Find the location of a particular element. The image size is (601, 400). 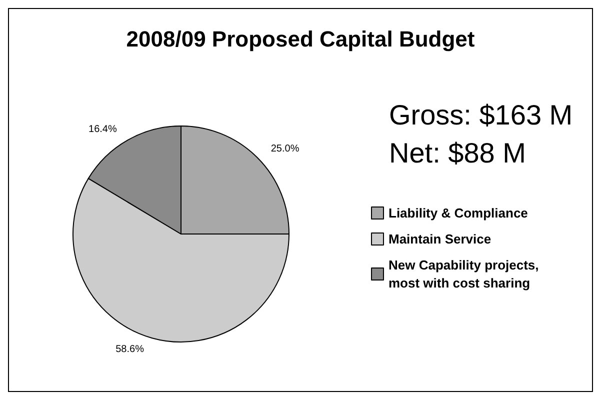

text: Net: $88 M is located at coordinates (457, 153).